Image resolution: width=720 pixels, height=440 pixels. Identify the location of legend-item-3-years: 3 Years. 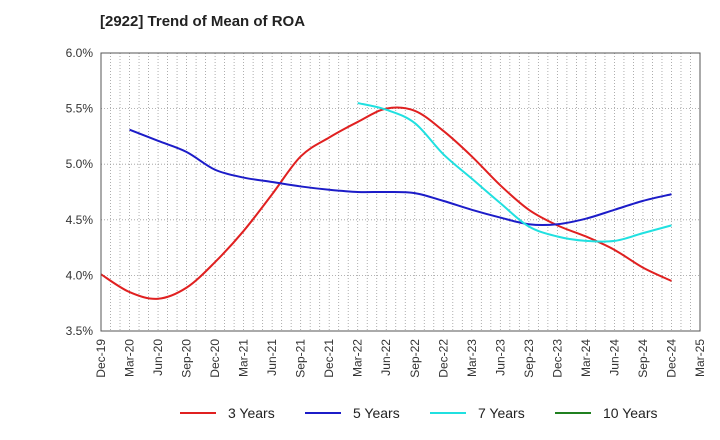
(242, 413).